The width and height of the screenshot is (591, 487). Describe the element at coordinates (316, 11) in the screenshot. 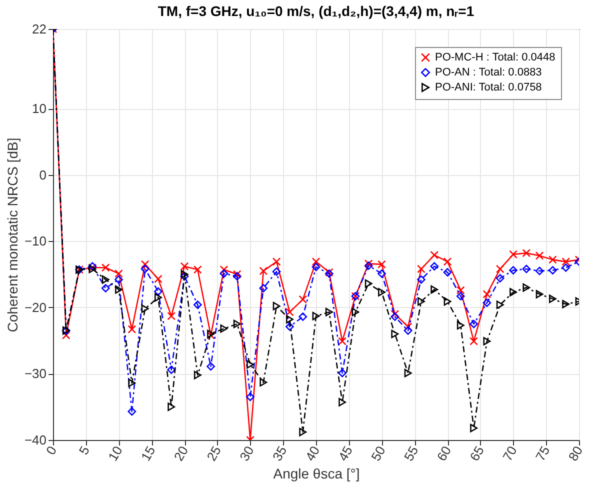

I see `chart-title: TM, f=3 GHz, u₁₀=0 m/s, (d₁,d₂,h)=(3,4,4) m, nᵣ=1` at that location.